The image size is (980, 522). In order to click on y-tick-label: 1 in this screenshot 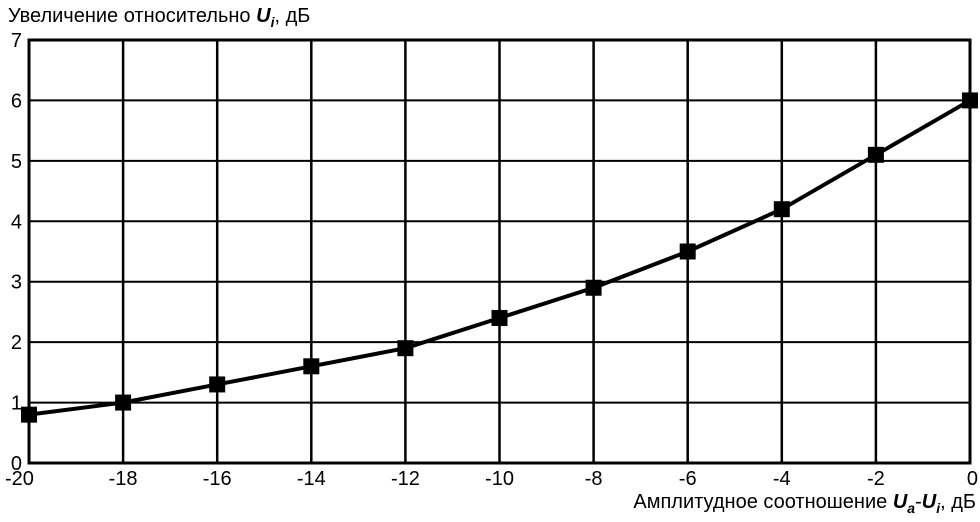, I will do `click(16, 404)`.